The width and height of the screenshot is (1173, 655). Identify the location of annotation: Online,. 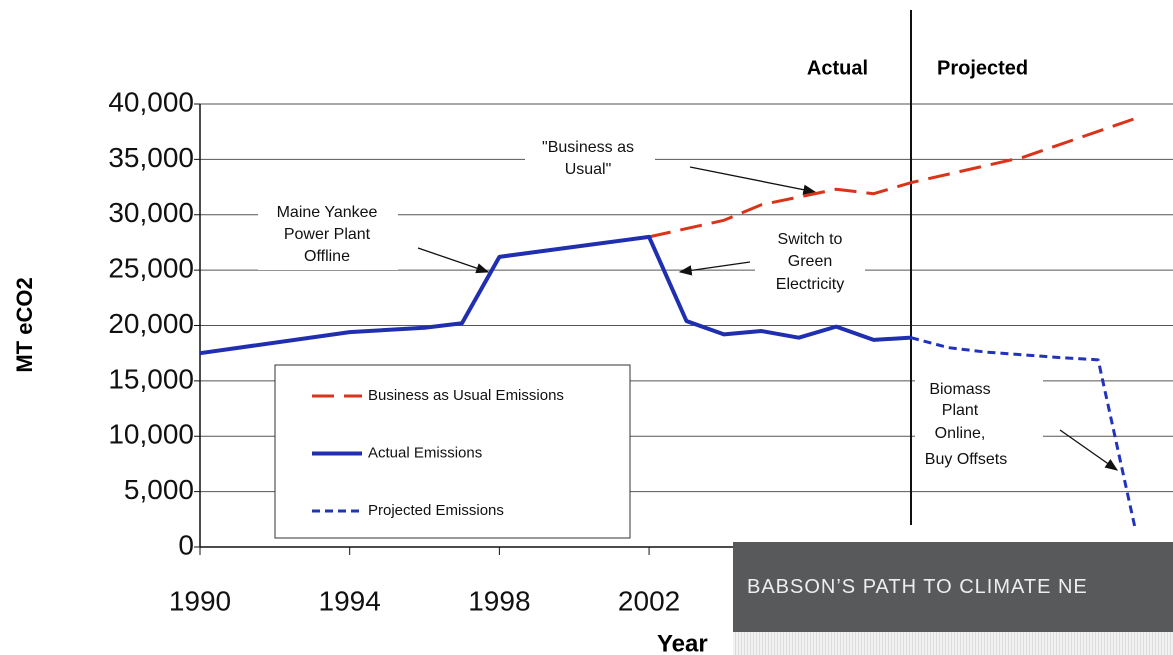
(960, 433).